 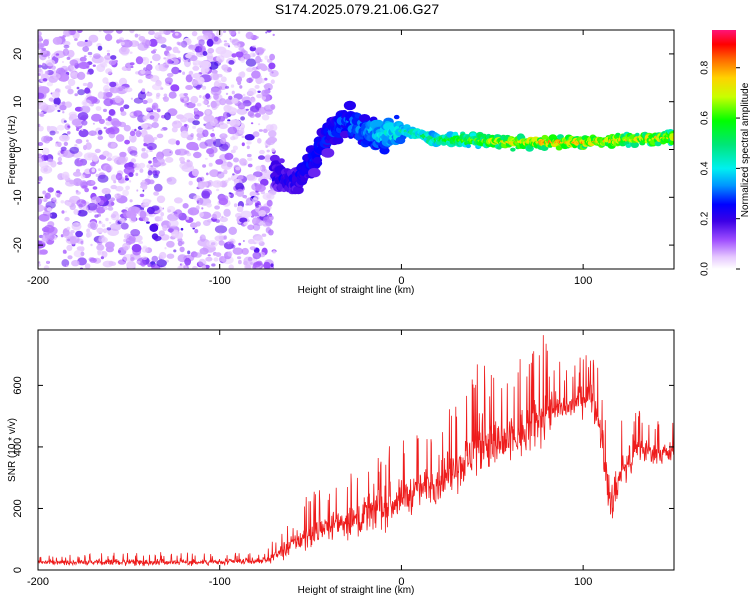 I want to click on spectrogram-x-tick-label: 0, so click(x=401, y=281).